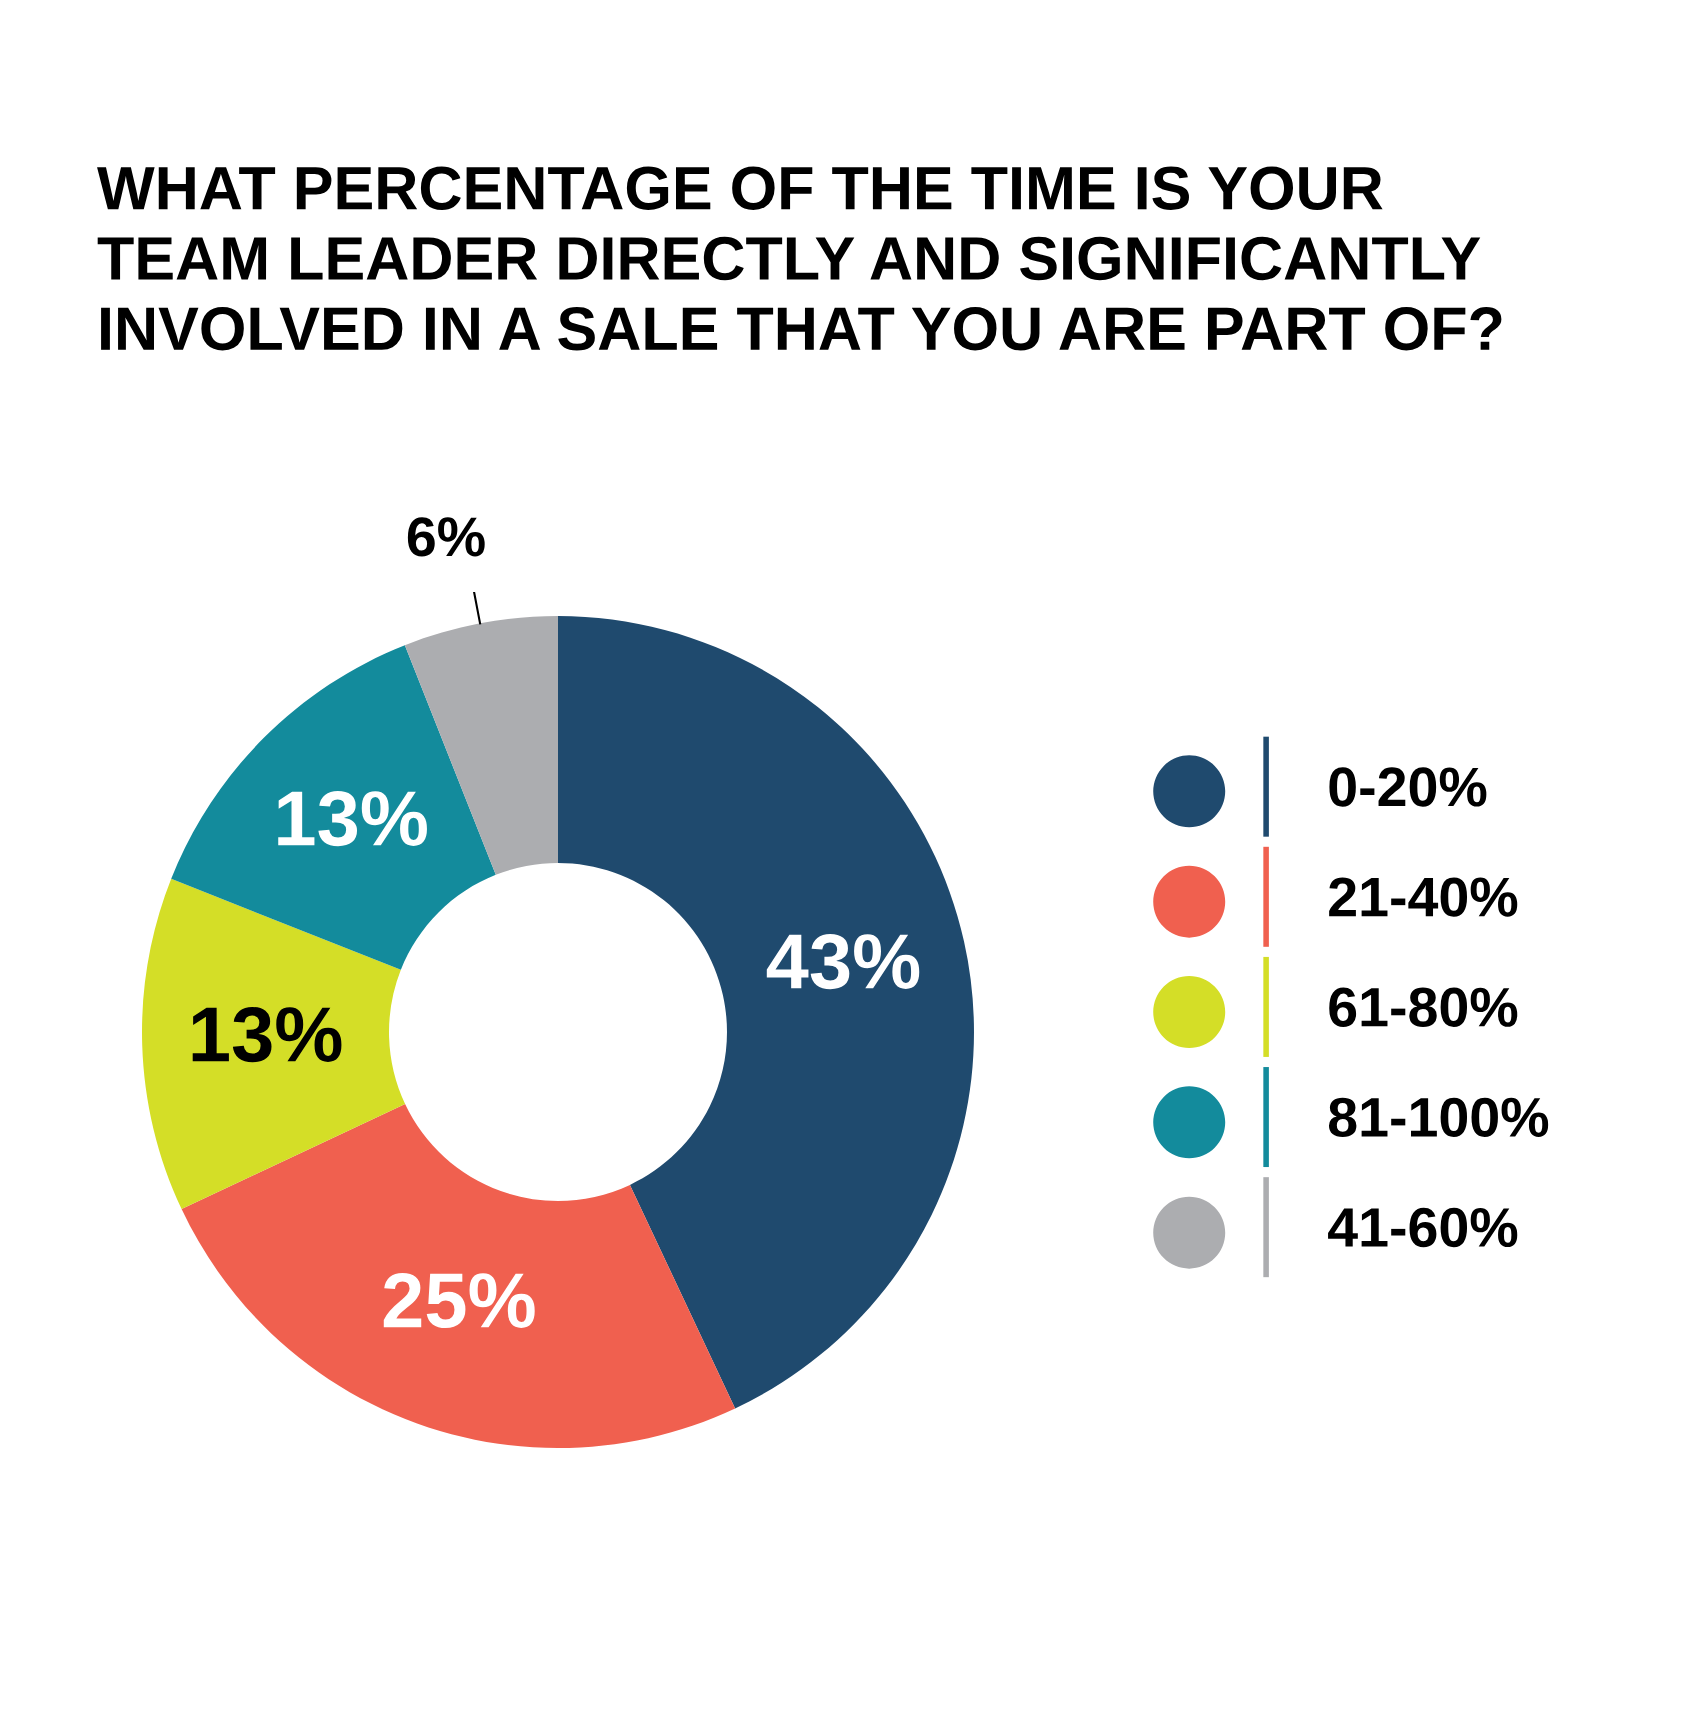  What do you see at coordinates (1438, 1117) in the screenshot?
I see `legend-label: 81-100%` at bounding box center [1438, 1117].